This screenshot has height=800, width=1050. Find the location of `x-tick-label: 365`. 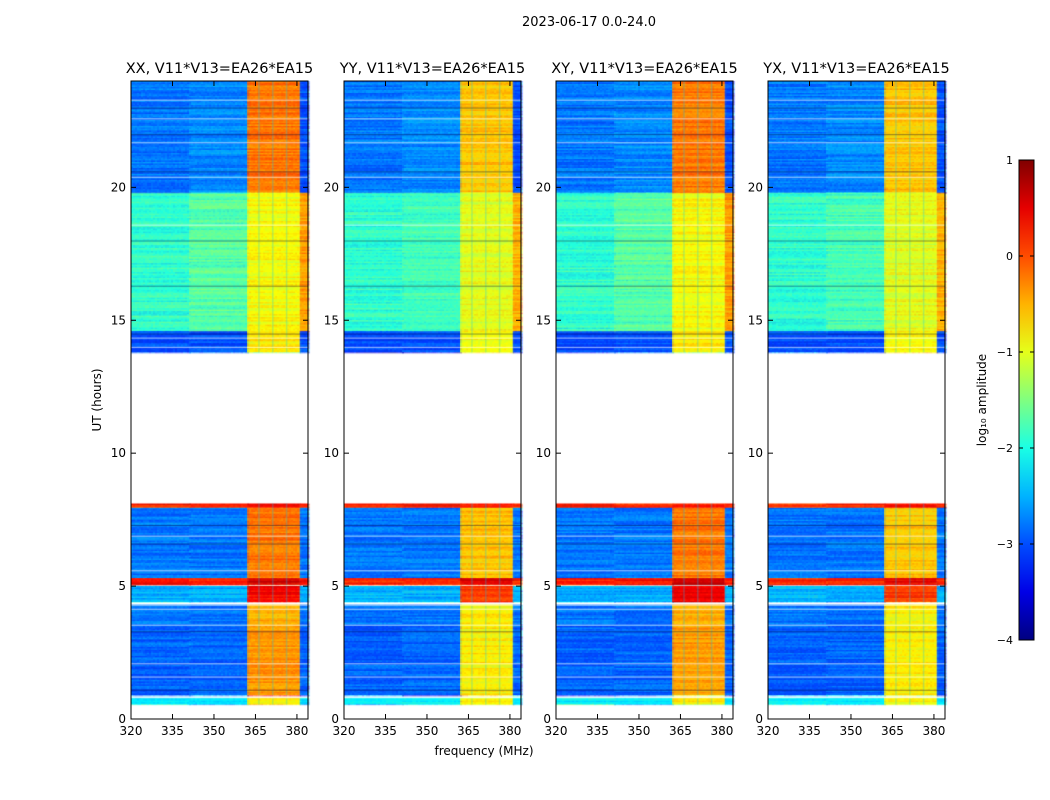

x-tick-label: 365 is located at coordinates (255, 731).